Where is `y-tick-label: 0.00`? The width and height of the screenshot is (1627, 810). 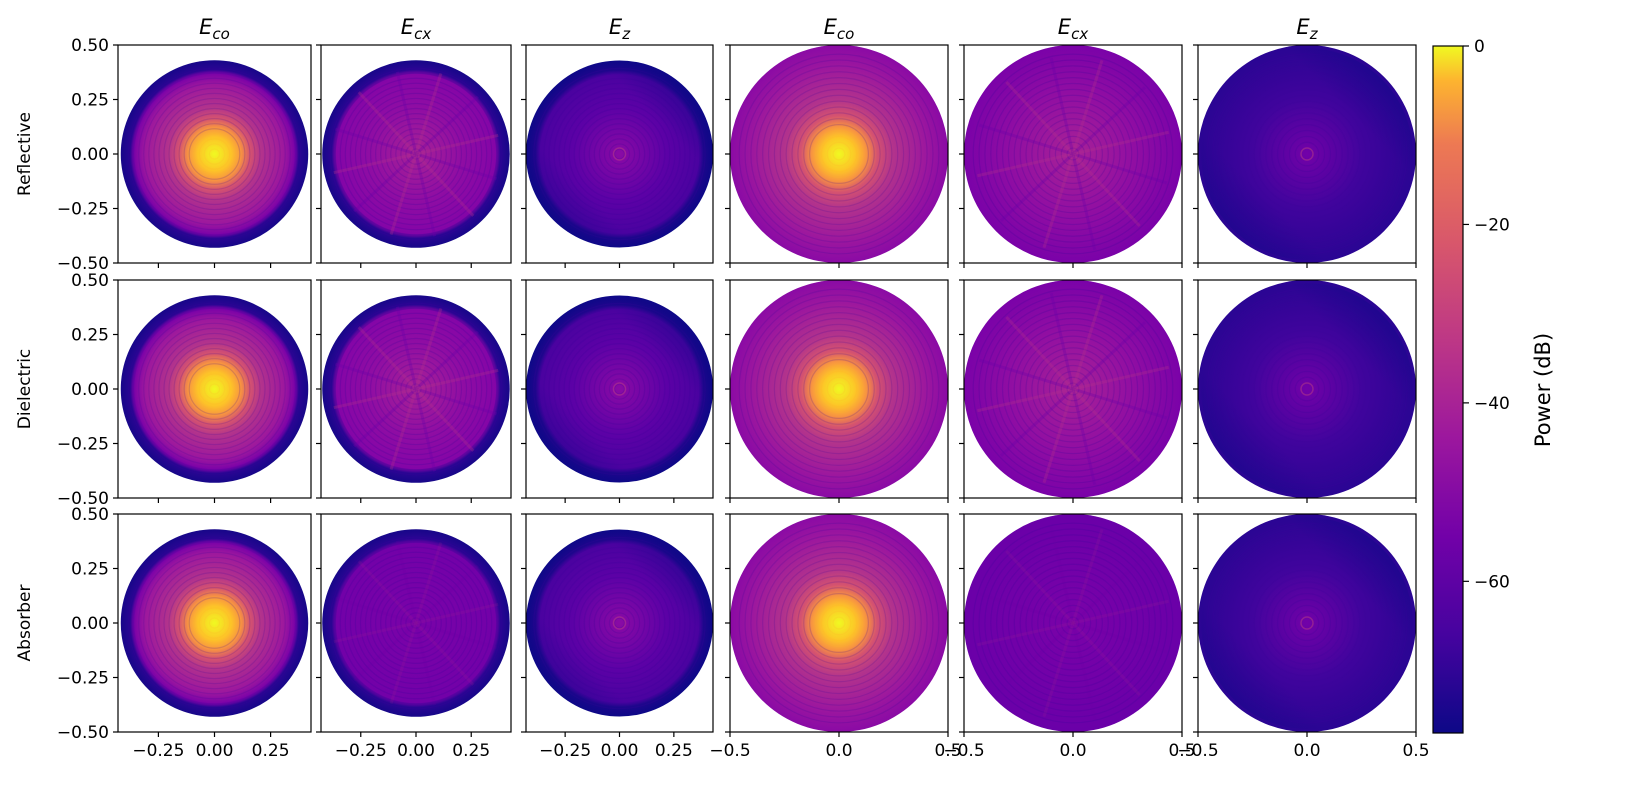 y-tick-label: 0.00 is located at coordinates (90, 390).